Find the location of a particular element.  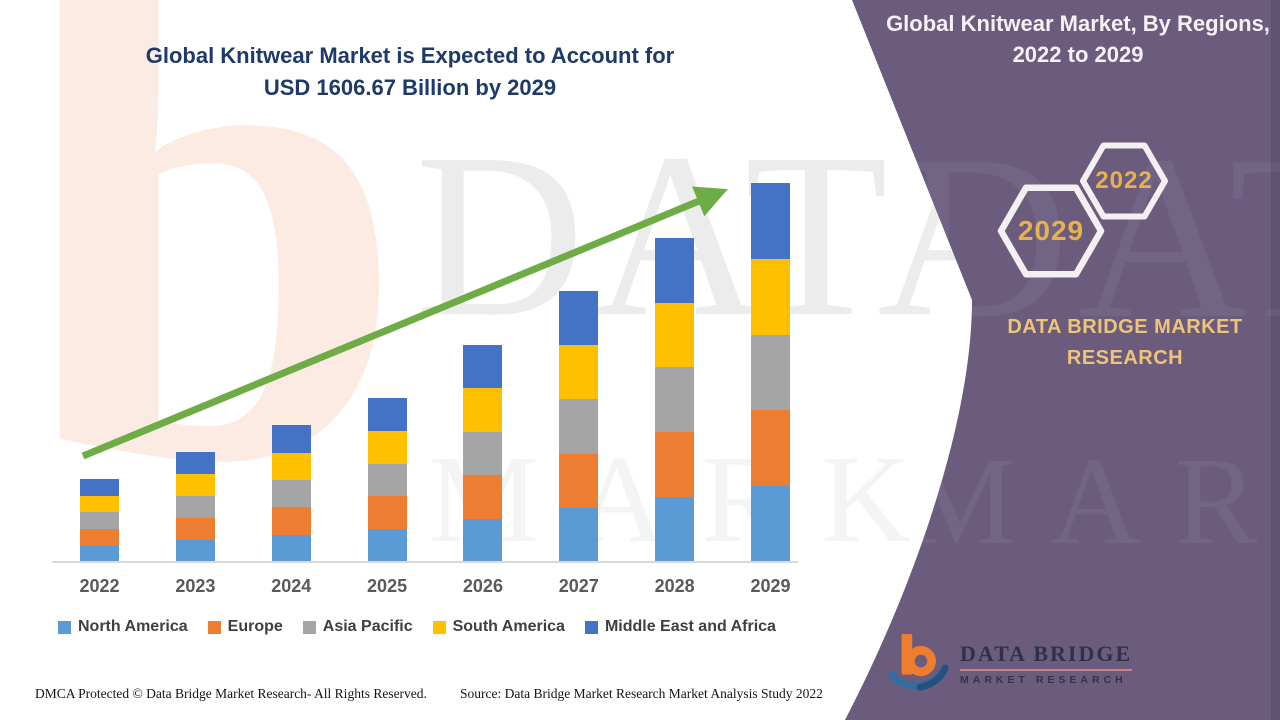

bar-segment-south-america-2025 is located at coordinates (387, 447).